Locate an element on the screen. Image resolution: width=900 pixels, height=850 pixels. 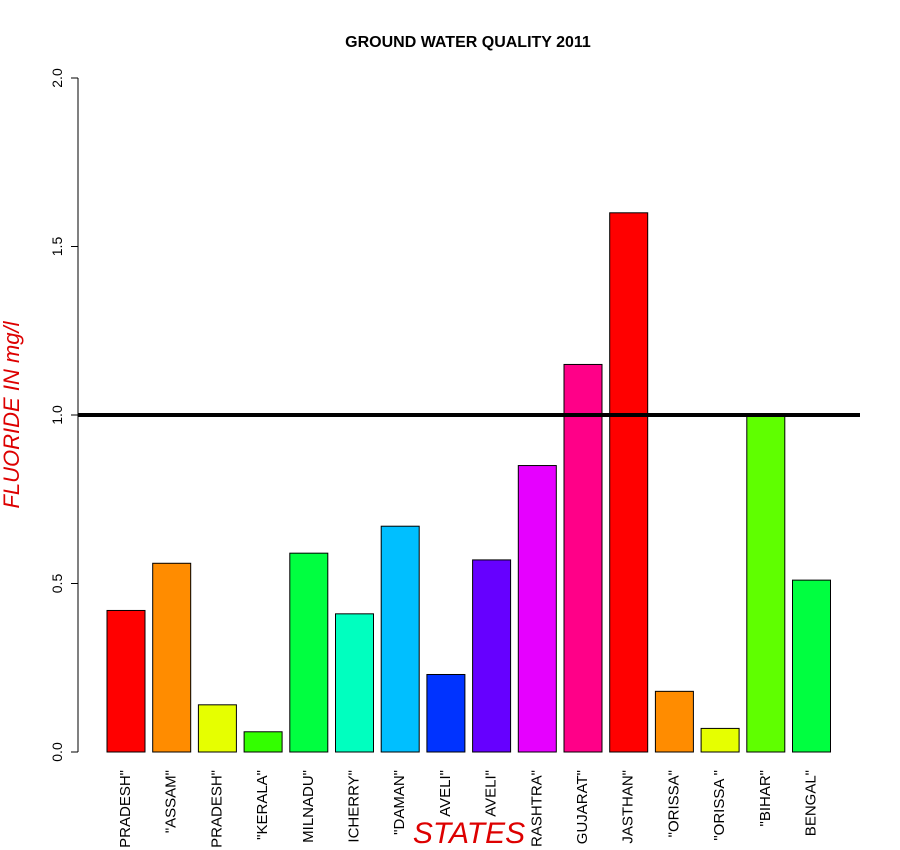
x-tick-label: "ASSAM" is located at coordinates (171, 801).